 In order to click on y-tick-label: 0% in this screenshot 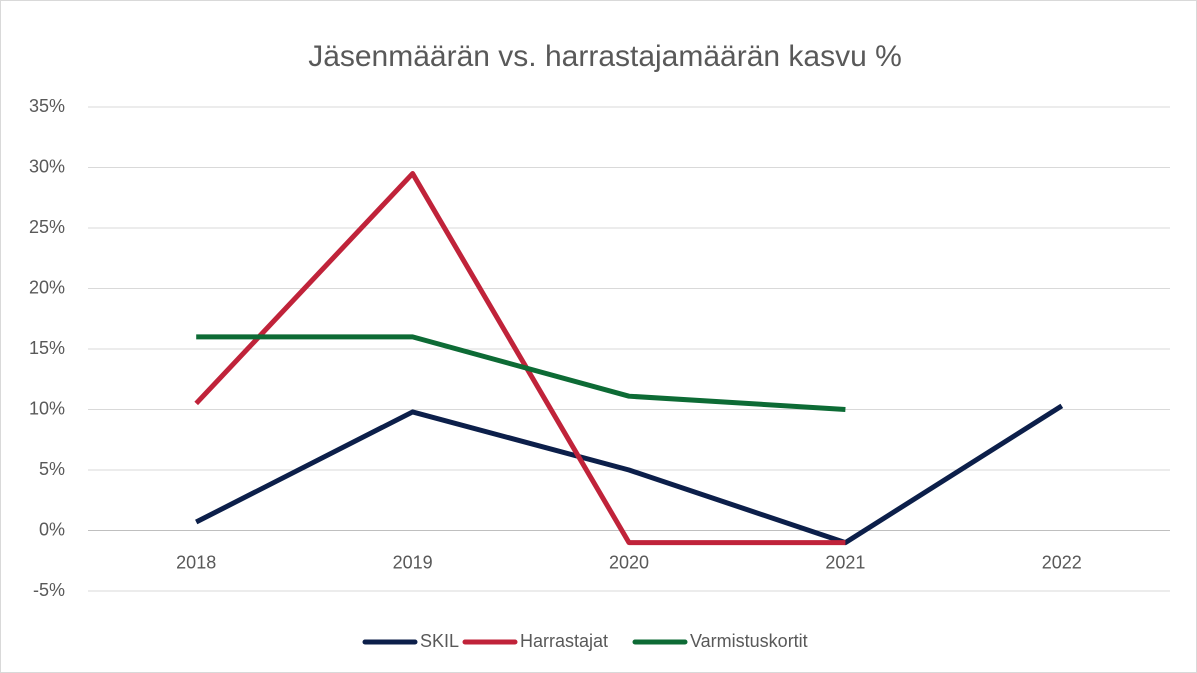, I will do `click(52, 529)`.